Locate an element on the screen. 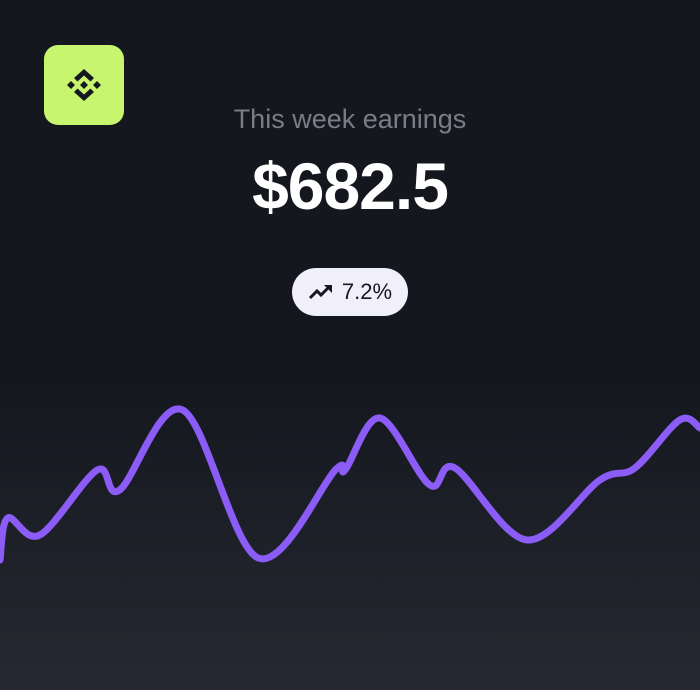 This screenshot has height=690, width=700. binance-diamond-icon is located at coordinates (84, 85).